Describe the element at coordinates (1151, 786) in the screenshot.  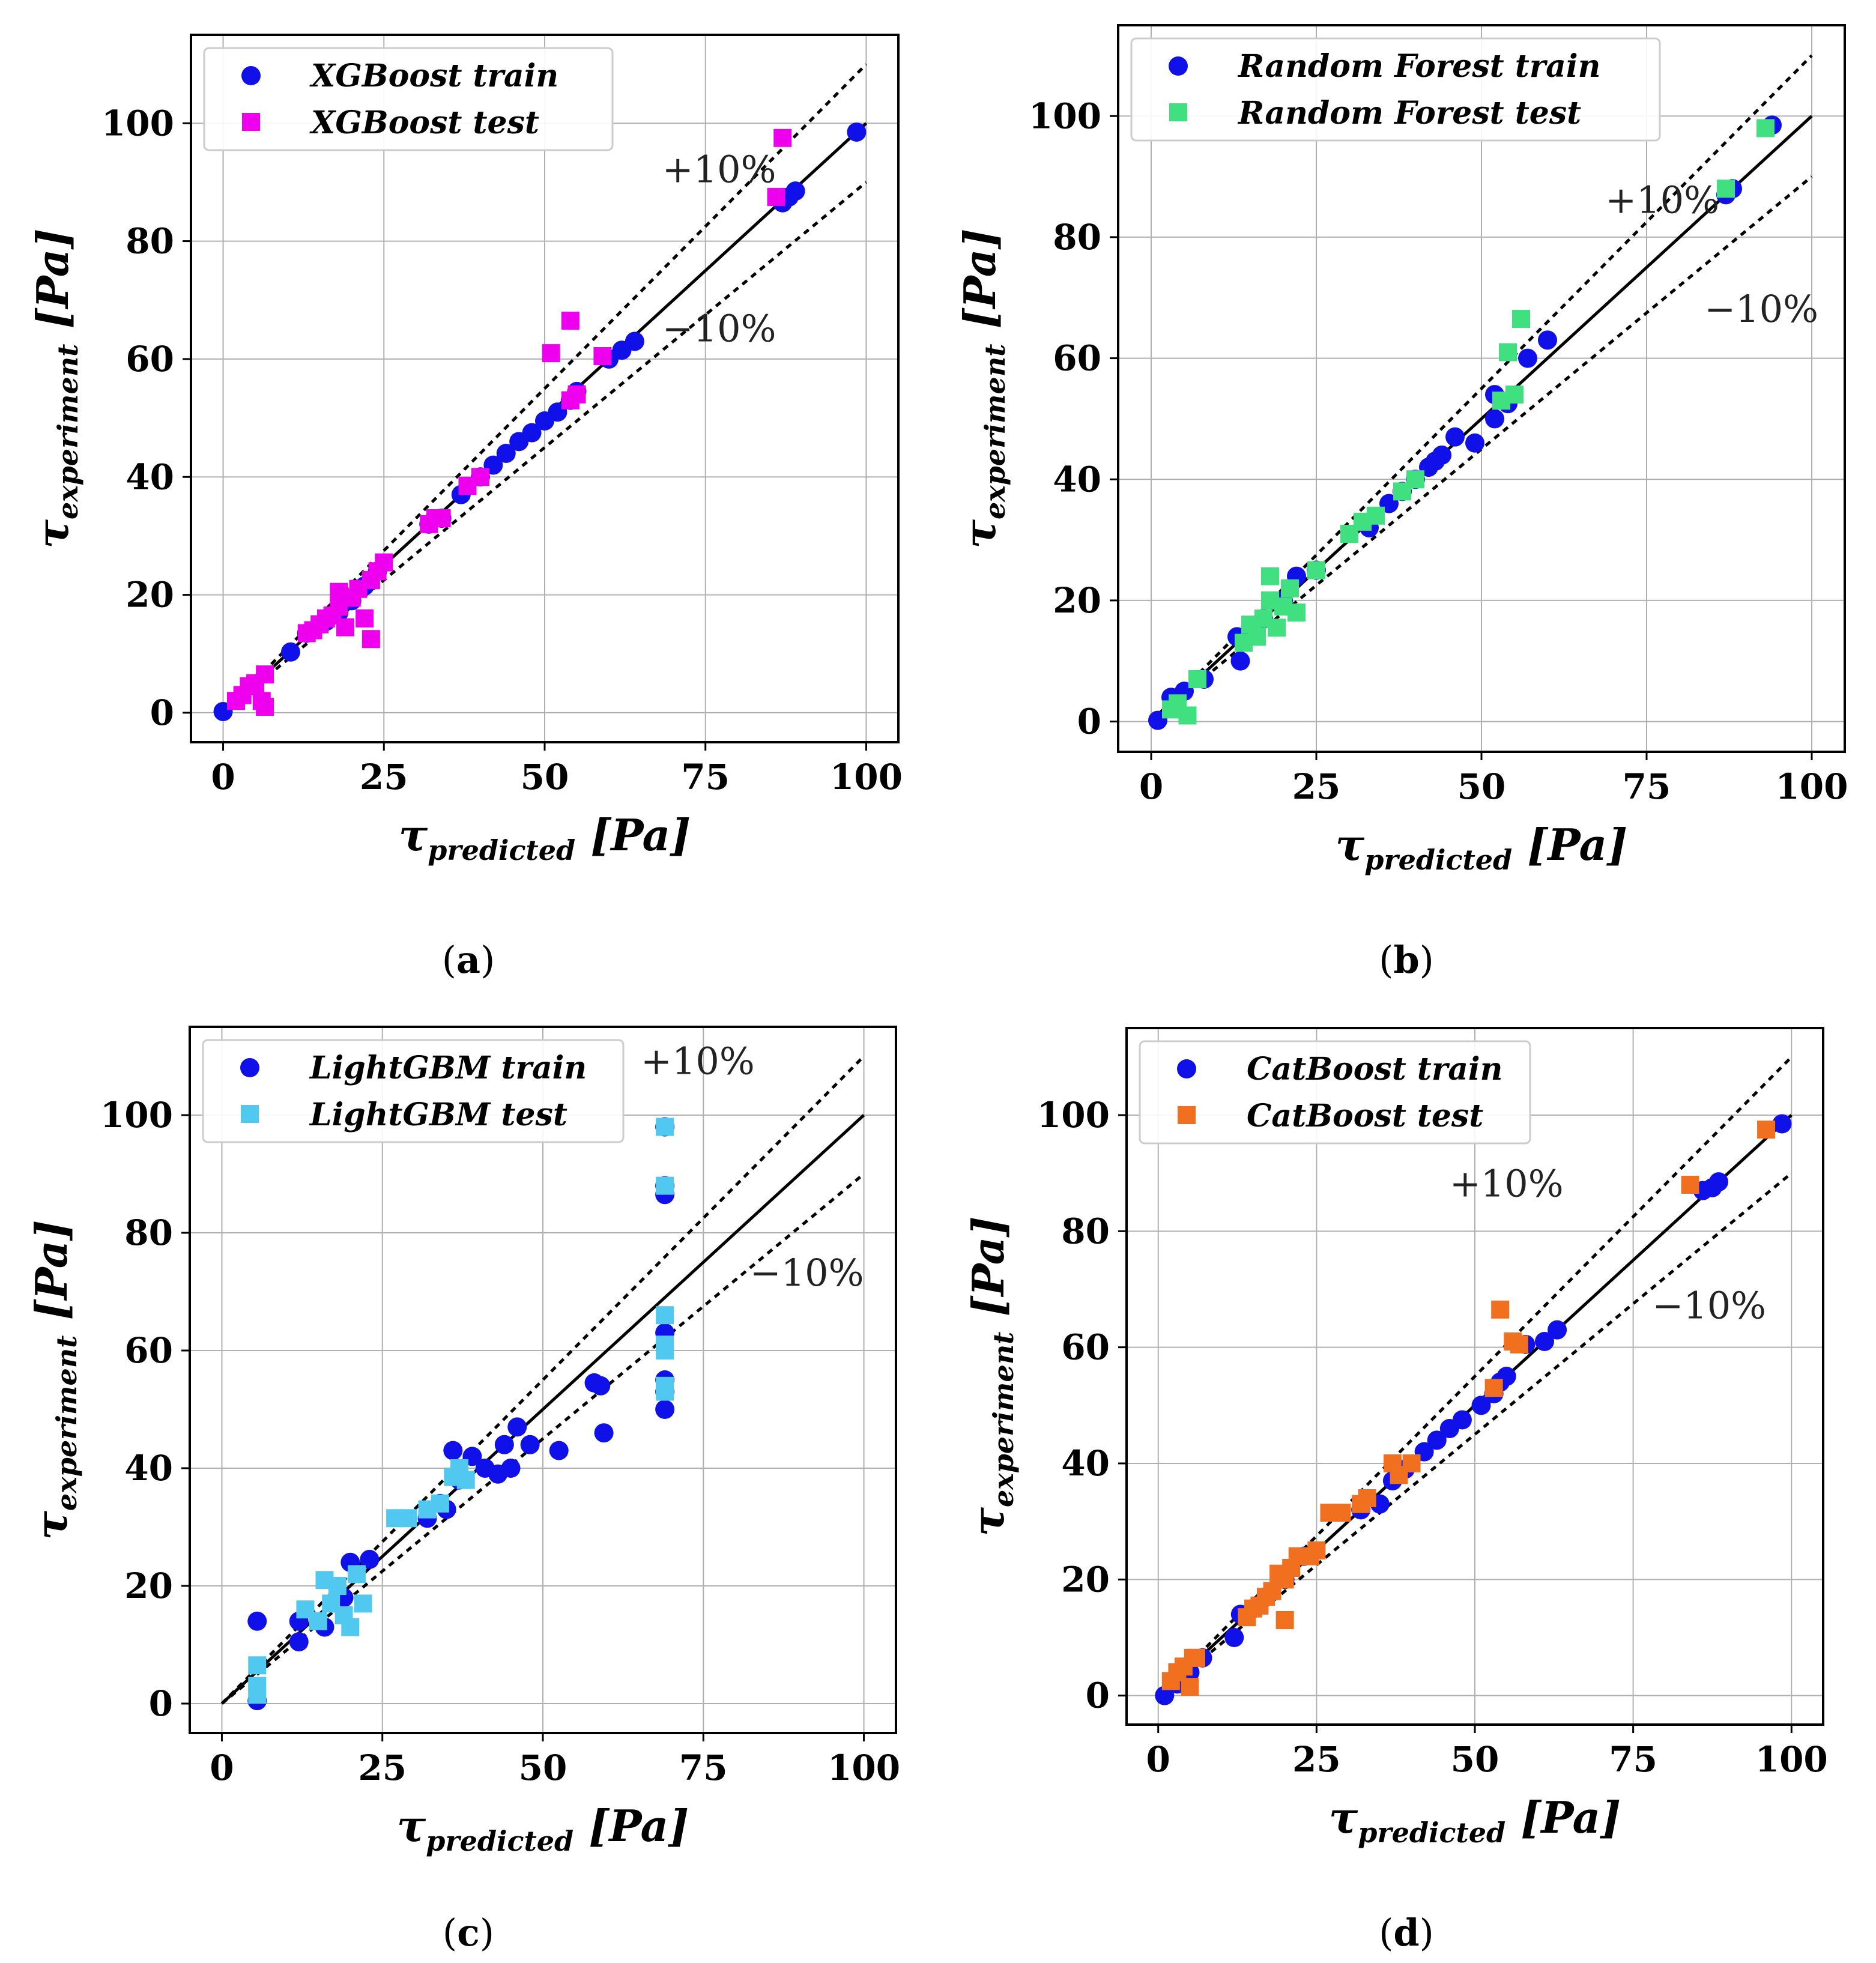
I see `x-tick-label: 0` at that location.